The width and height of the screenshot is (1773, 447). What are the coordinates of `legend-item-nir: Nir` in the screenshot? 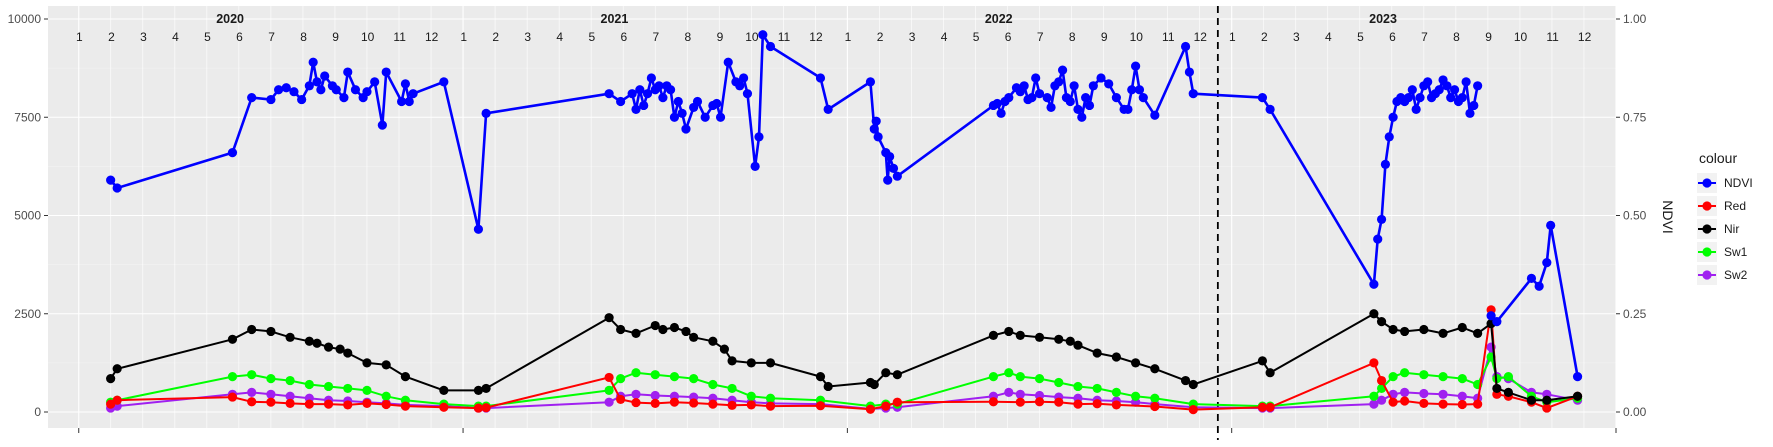 It's located at (1718, 229).